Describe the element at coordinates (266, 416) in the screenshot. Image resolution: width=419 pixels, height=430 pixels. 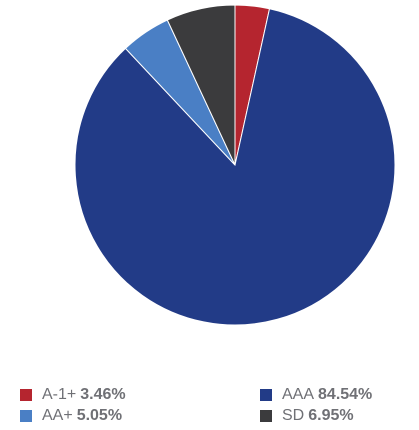
I see `legend-swatch-sd` at that location.